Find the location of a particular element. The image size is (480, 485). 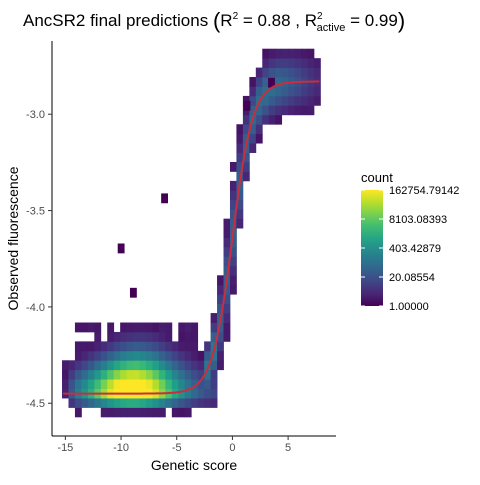

y-tick-label: -4.0 is located at coordinates (35, 308).